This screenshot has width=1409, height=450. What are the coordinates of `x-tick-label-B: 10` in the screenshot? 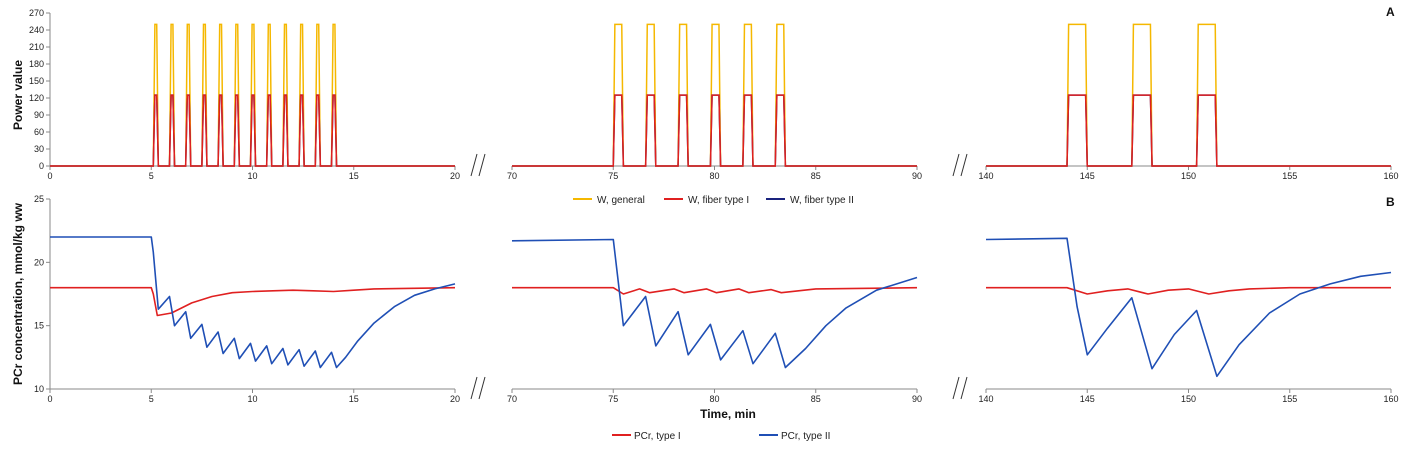 It's located at (252, 399).